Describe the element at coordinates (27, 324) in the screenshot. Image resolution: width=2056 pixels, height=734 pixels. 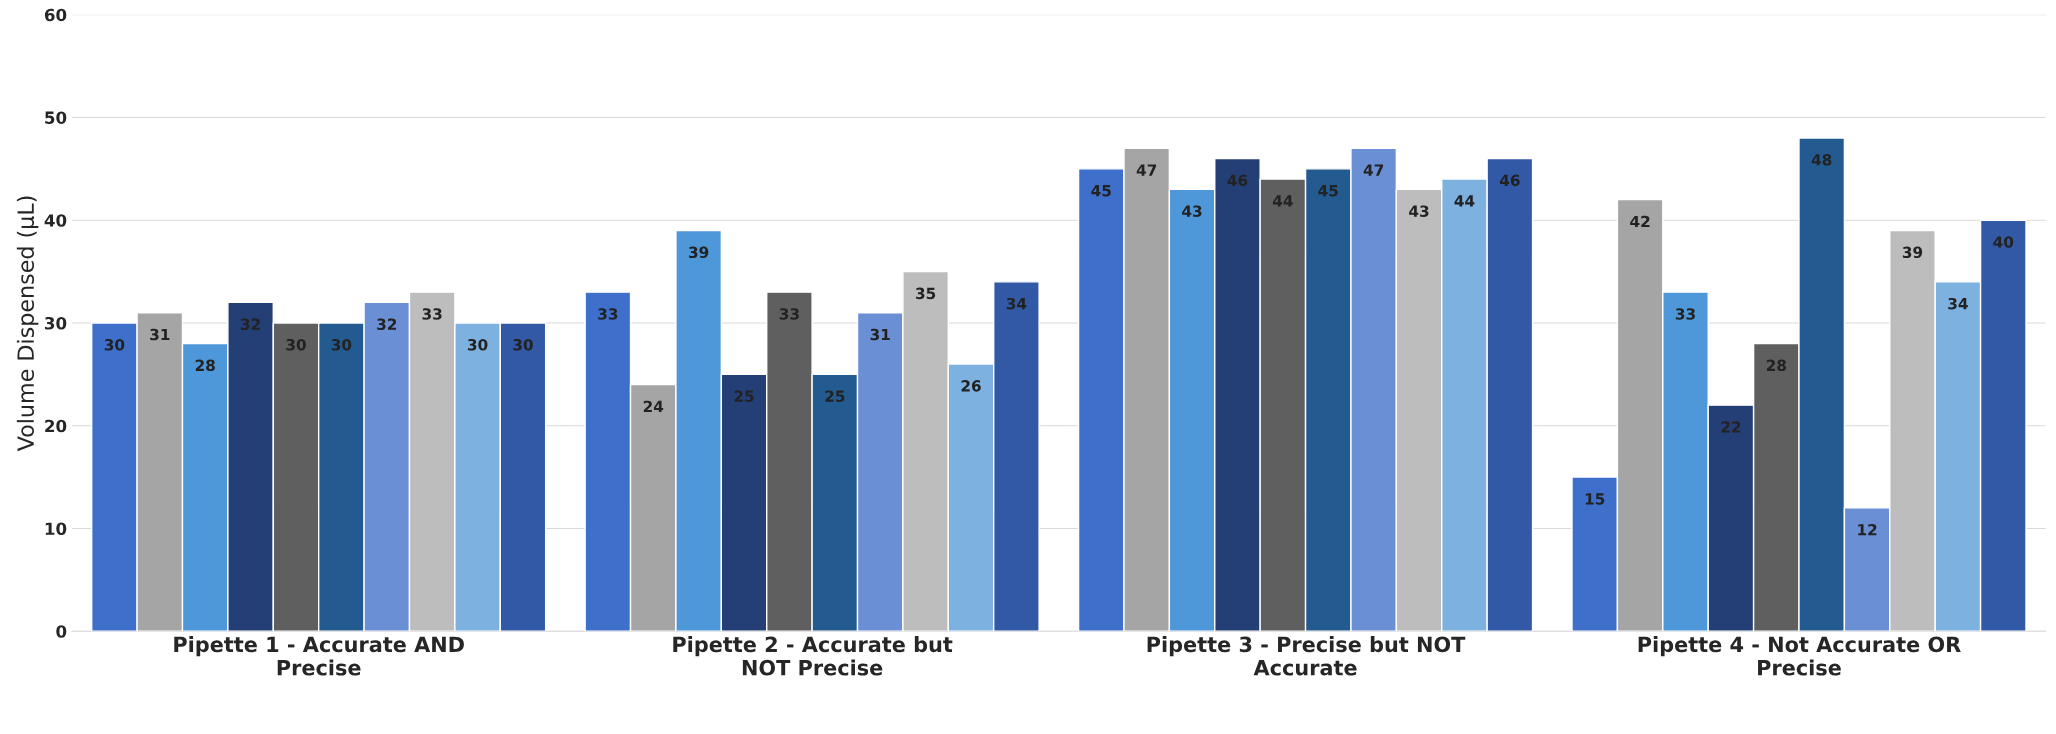
I see `y-axis-title: Volume Dispensed (μL)` at that location.